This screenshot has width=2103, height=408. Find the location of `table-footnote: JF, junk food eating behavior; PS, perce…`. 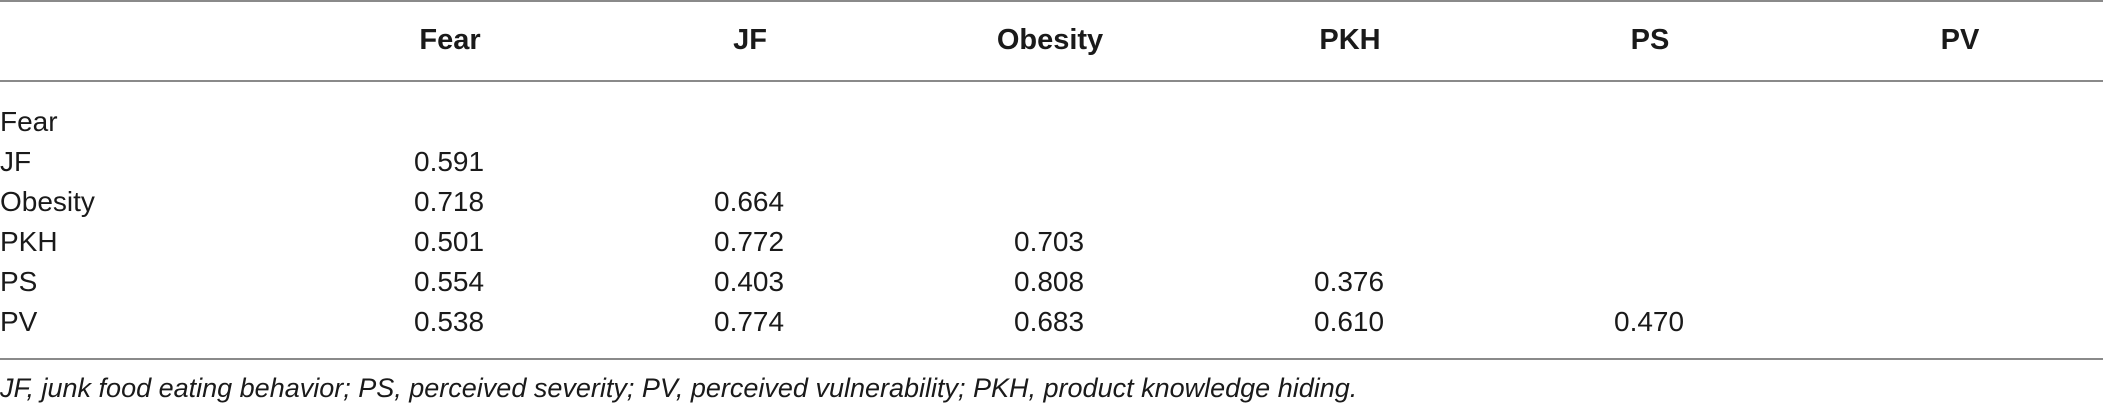

table-footnote: JF, junk food eating behavior; PS, perce… is located at coordinates (679, 388).